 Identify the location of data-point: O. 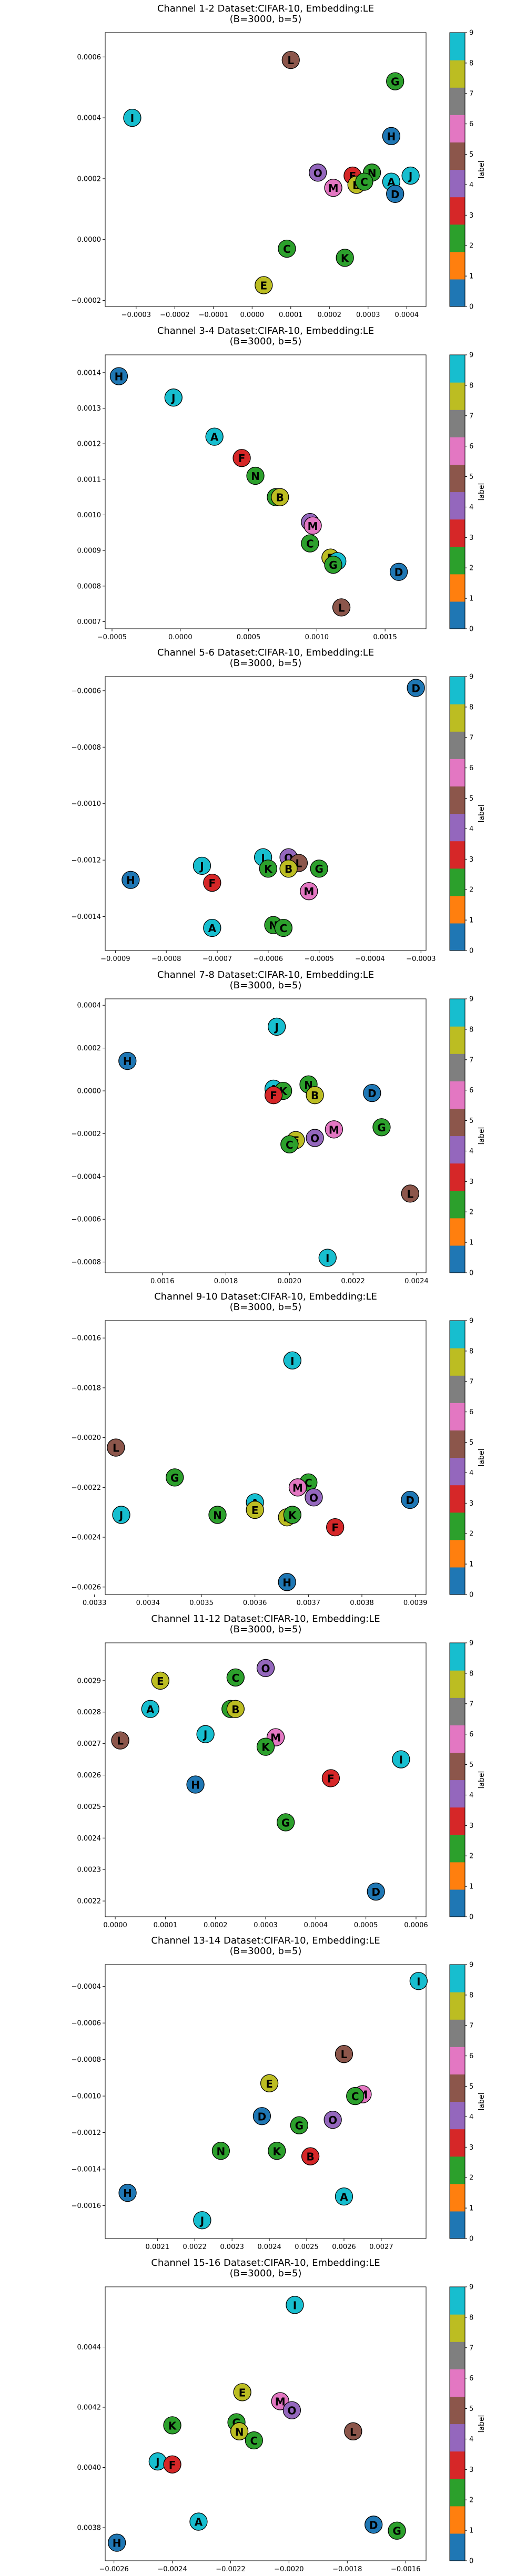
(315, 1137).